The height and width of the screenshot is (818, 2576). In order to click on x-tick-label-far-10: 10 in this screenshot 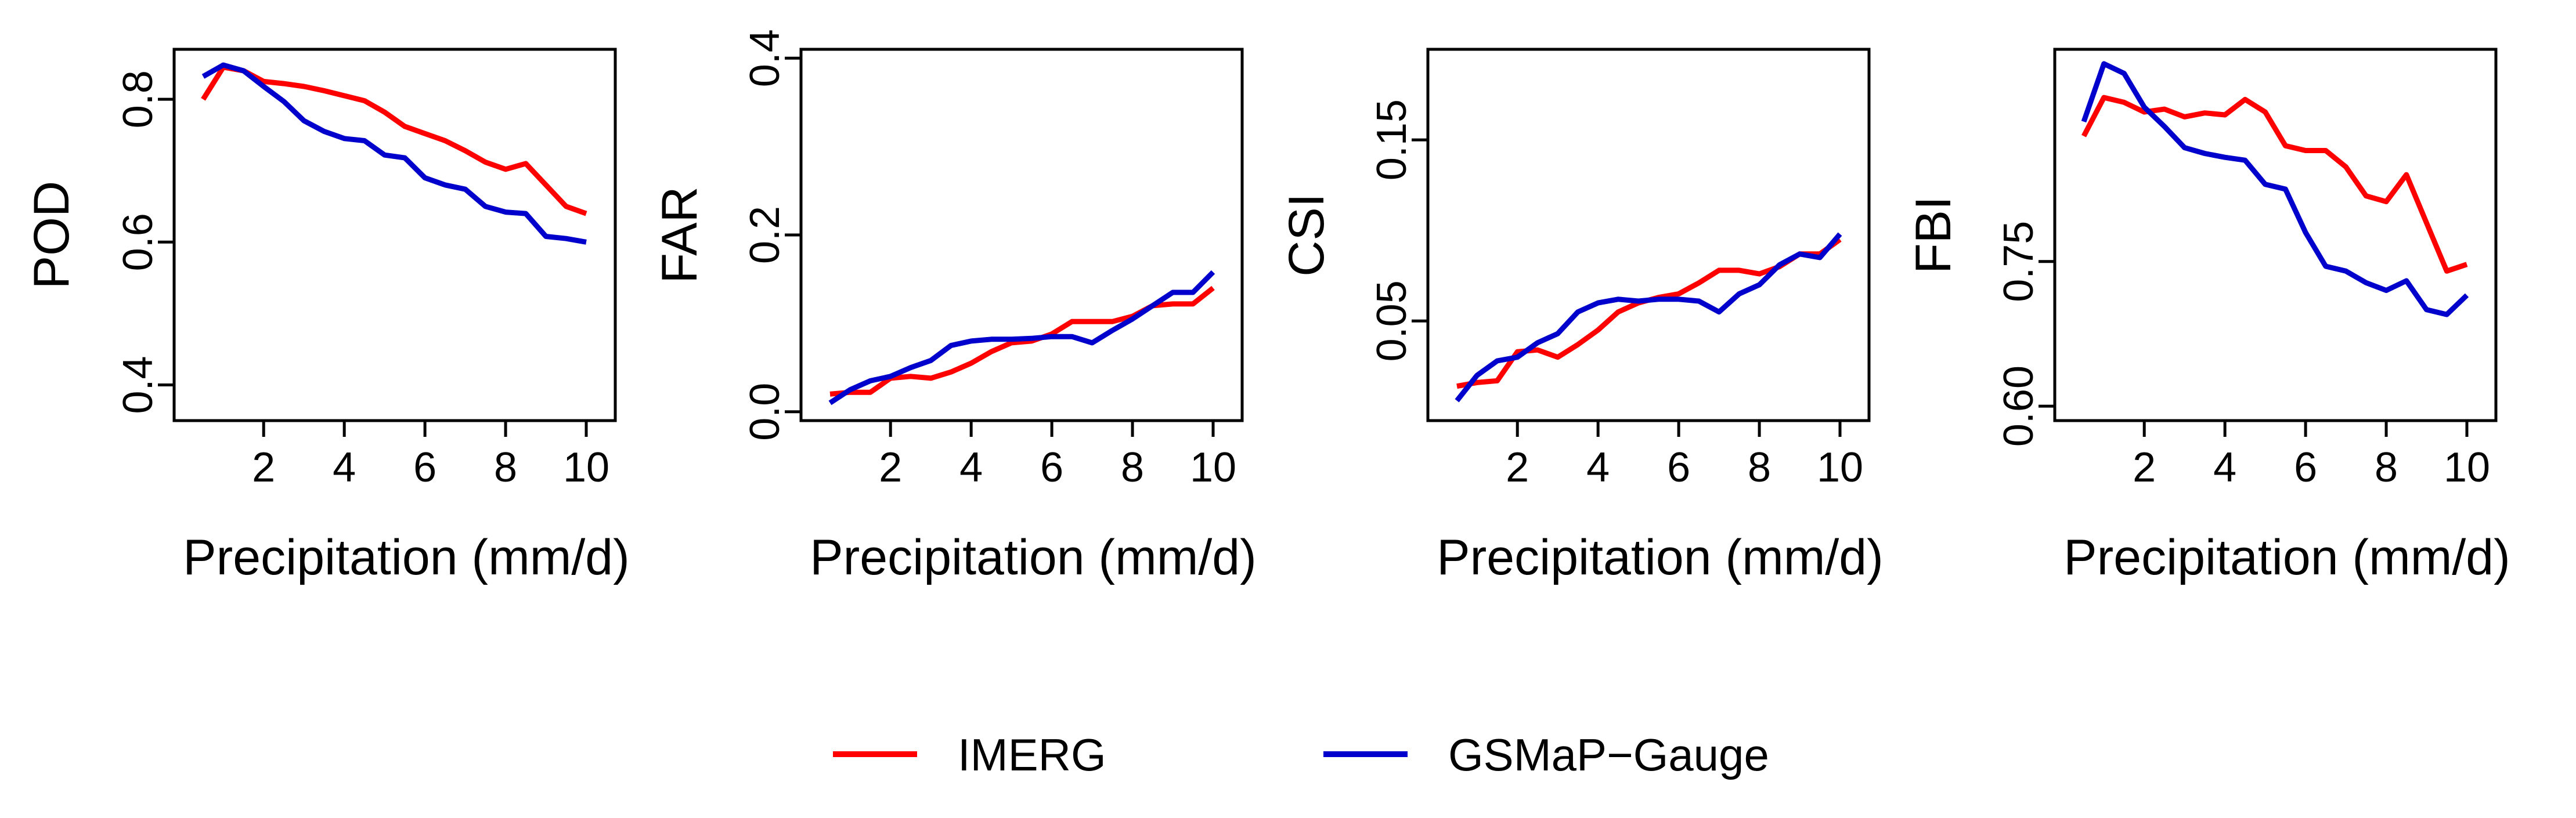, I will do `click(1213, 467)`.